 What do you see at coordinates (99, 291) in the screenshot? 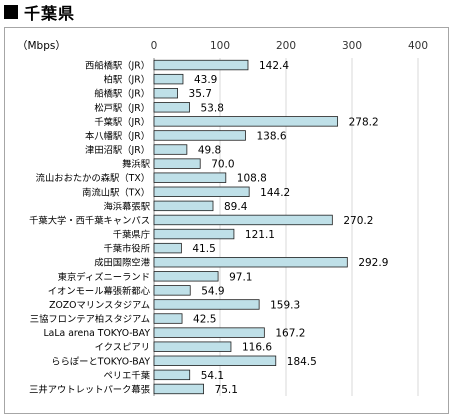
I see `category-label: イオンモール幕張新都心` at bounding box center [99, 291].